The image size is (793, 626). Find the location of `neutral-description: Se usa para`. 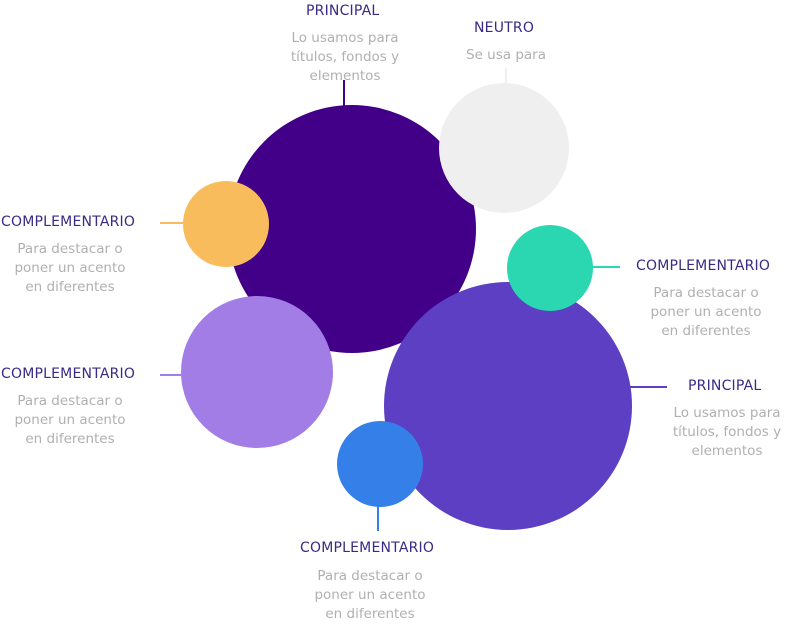

neutral-description: Se usa para is located at coordinates (506, 55).